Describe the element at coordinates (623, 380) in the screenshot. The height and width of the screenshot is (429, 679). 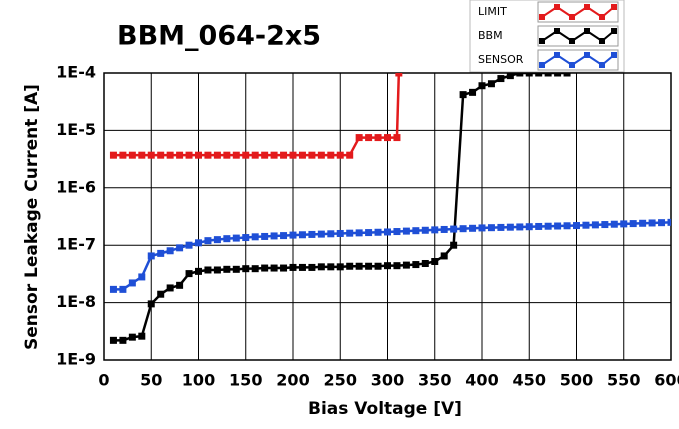
I see `x-tick-label: 550` at that location.